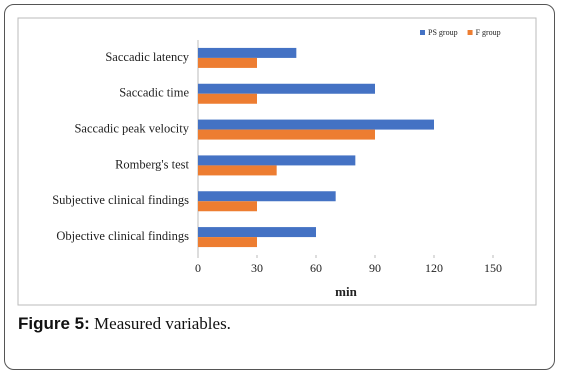  What do you see at coordinates (493, 268) in the screenshot?
I see `x-tick-label: 150` at bounding box center [493, 268].